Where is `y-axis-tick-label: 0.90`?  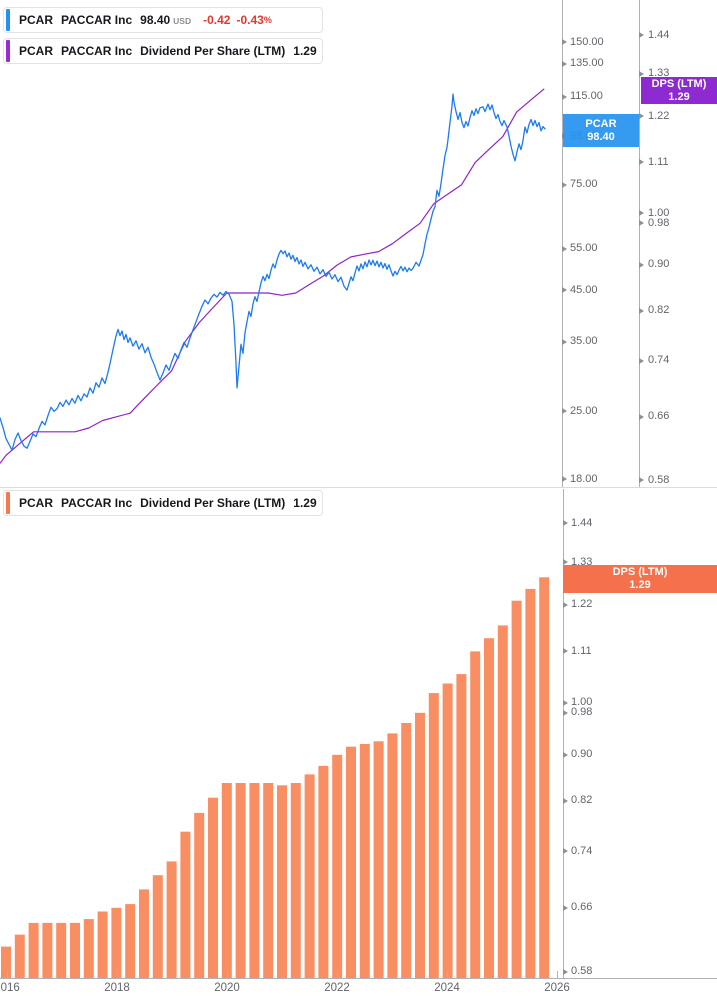
y-axis-tick-label: 0.90 is located at coordinates (582, 754).